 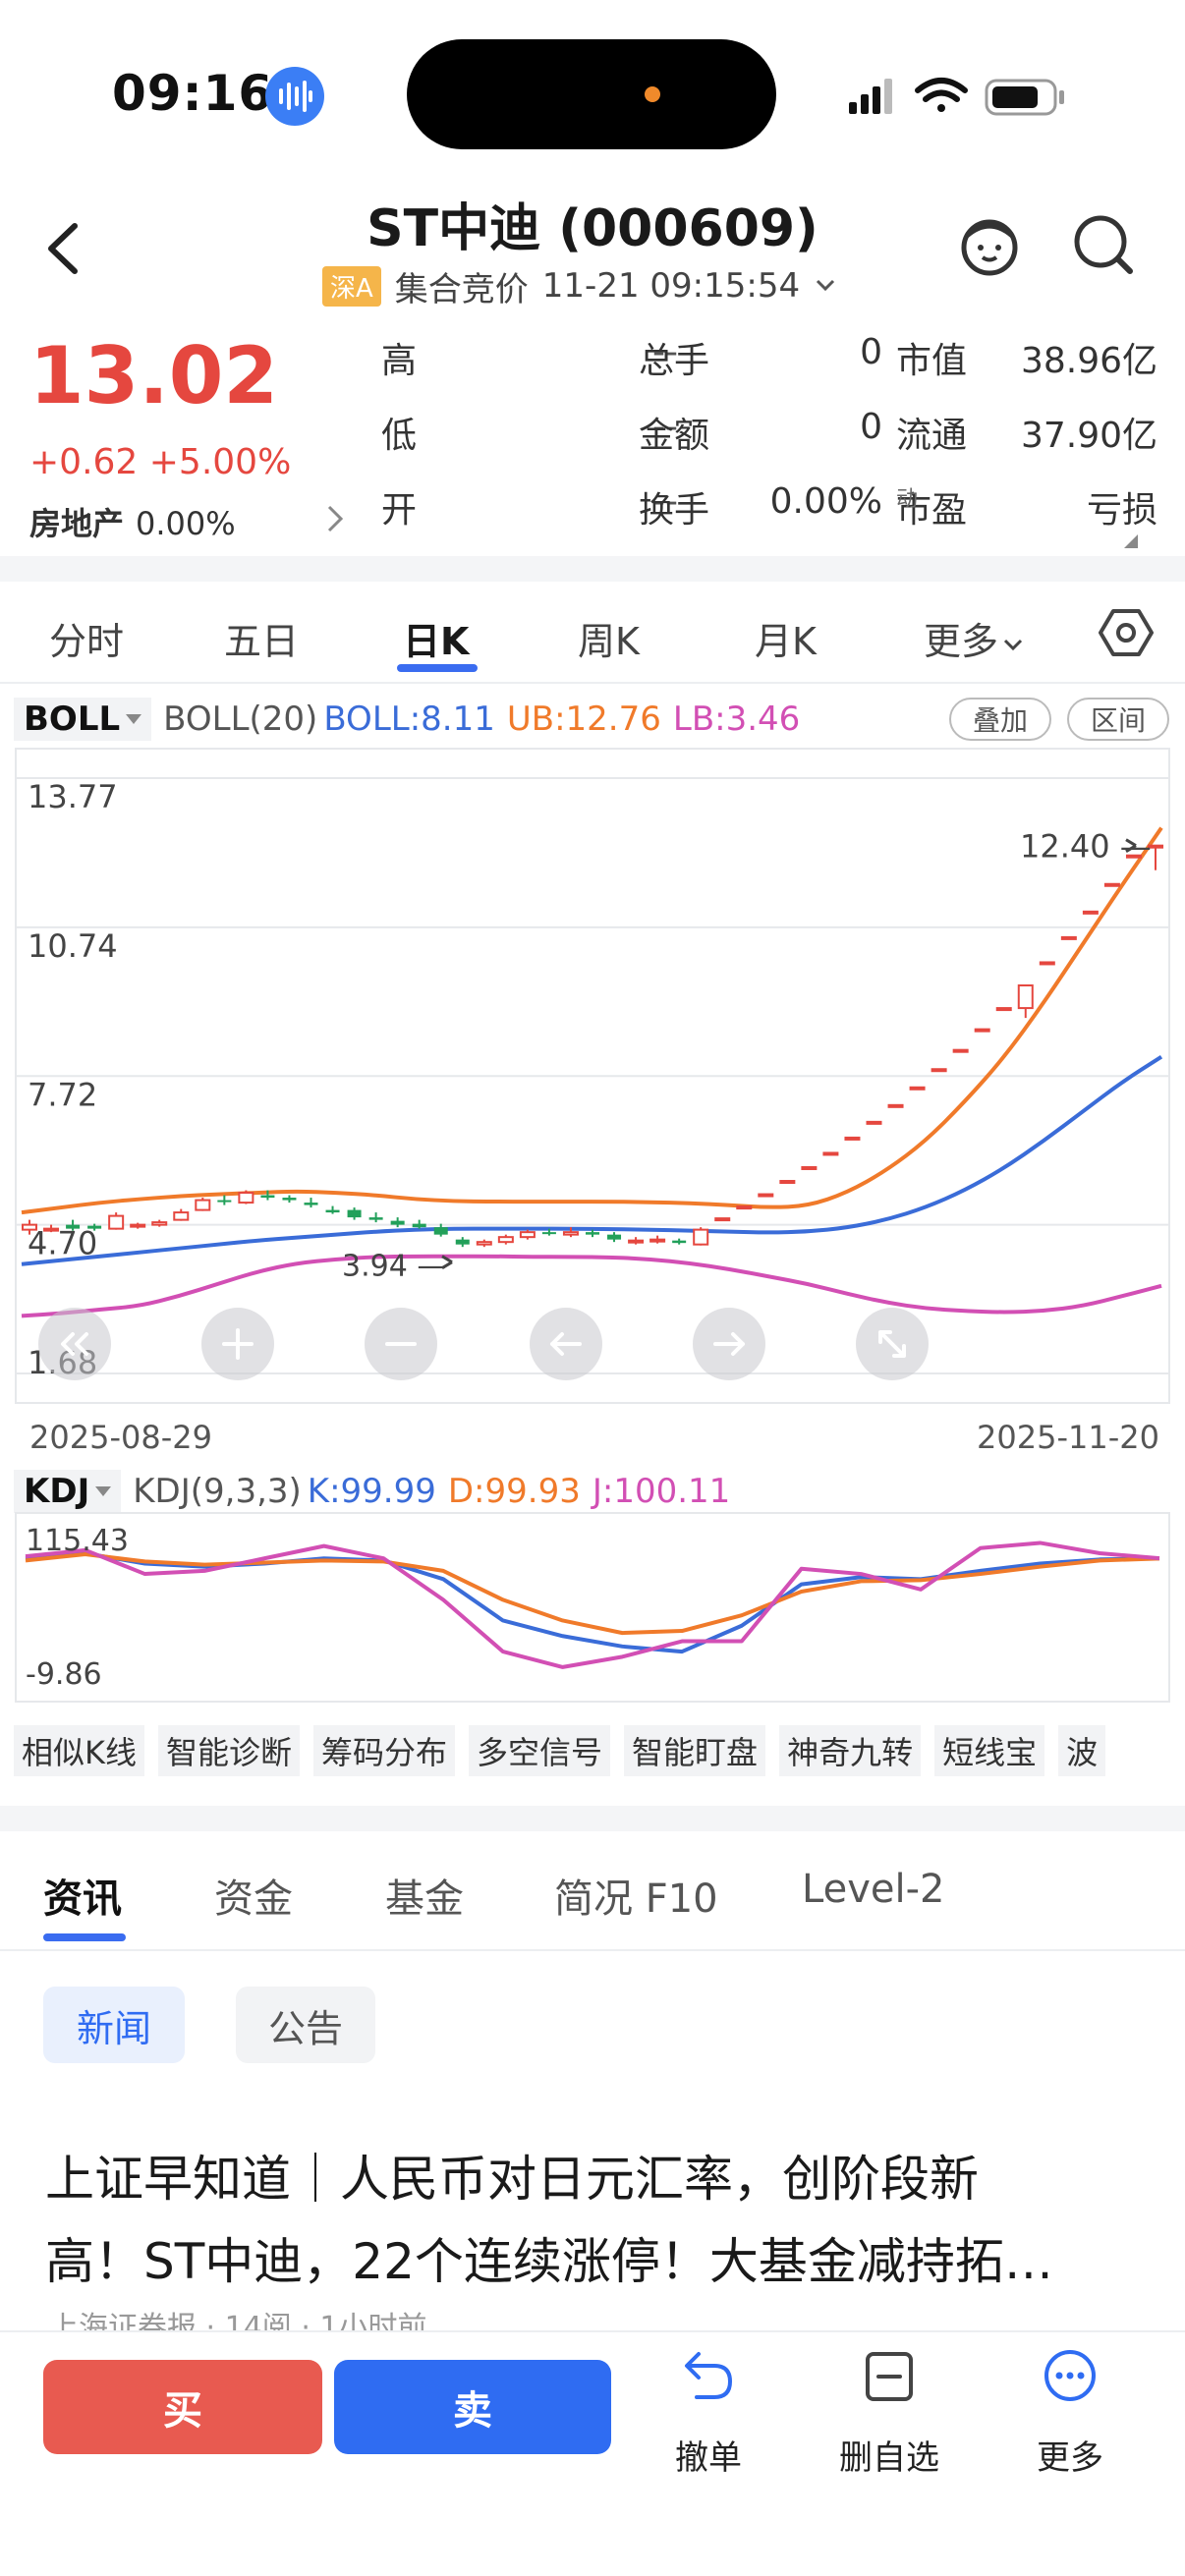 I want to click on kdj-chart: 115.43 -9.86, so click(x=592, y=1607).